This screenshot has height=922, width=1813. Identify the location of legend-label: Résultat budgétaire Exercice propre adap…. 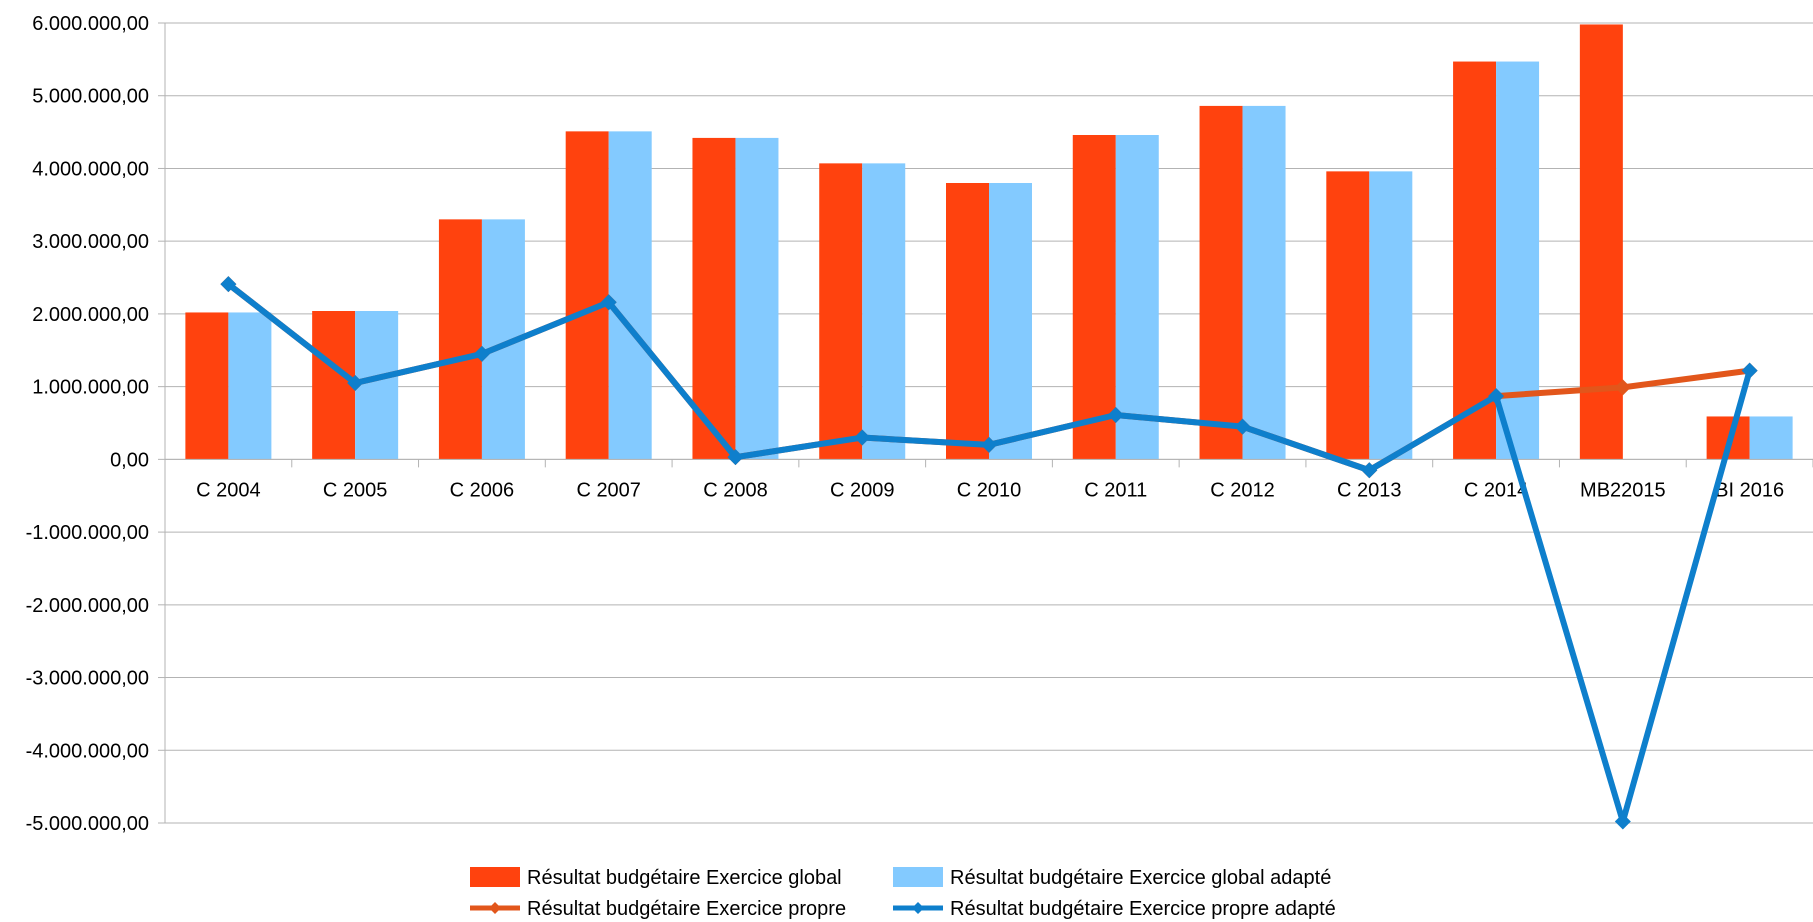
(1143, 909).